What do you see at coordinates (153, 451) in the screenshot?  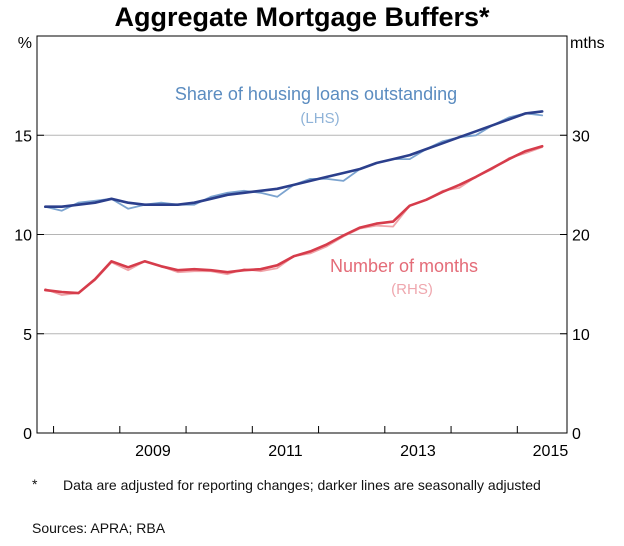 I see `x-tick-label: 2009` at bounding box center [153, 451].